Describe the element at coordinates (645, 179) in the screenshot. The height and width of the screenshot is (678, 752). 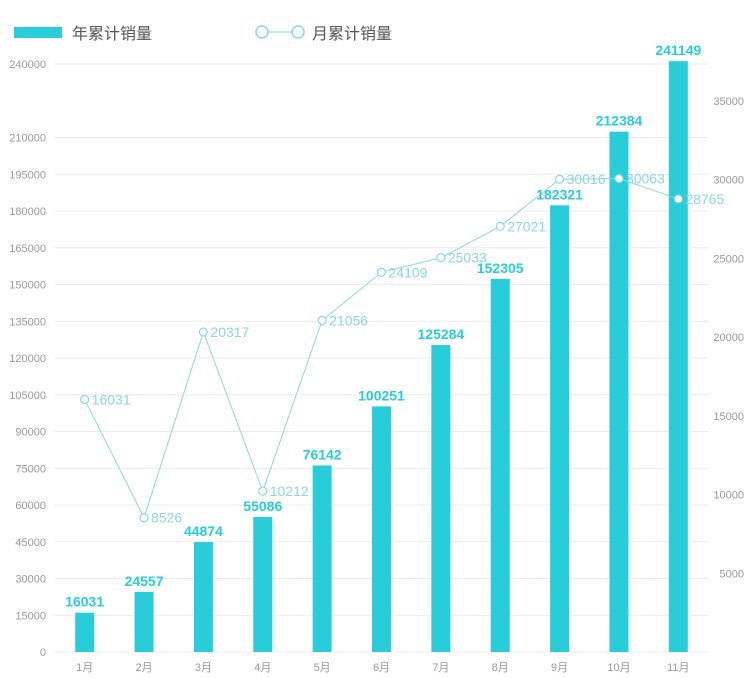
I see `line-value-label: 30063` at that location.